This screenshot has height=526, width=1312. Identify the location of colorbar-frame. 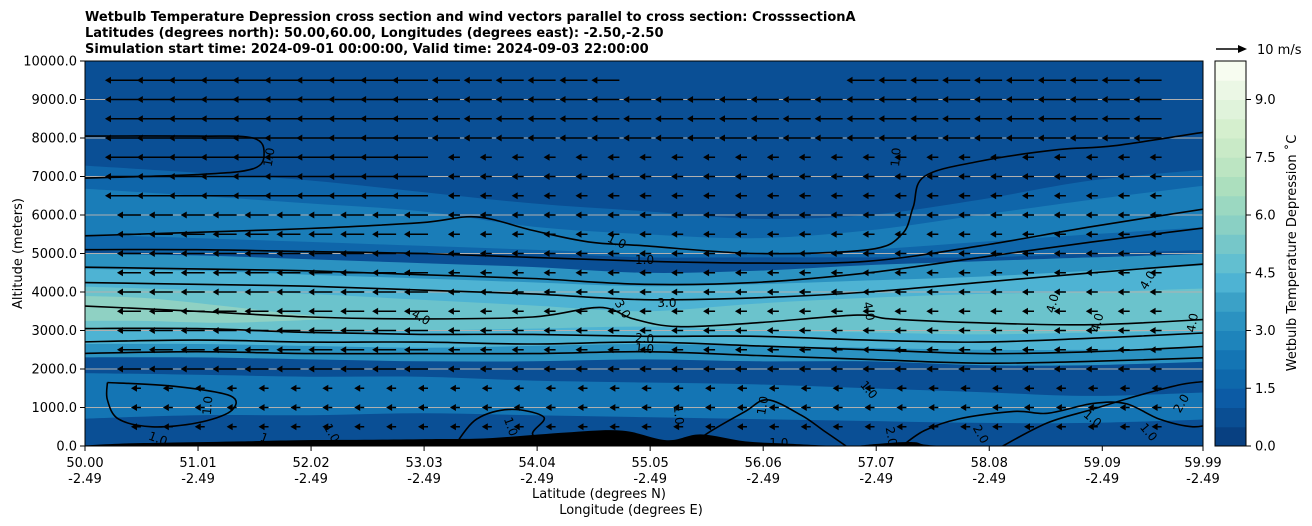
(1230, 253).